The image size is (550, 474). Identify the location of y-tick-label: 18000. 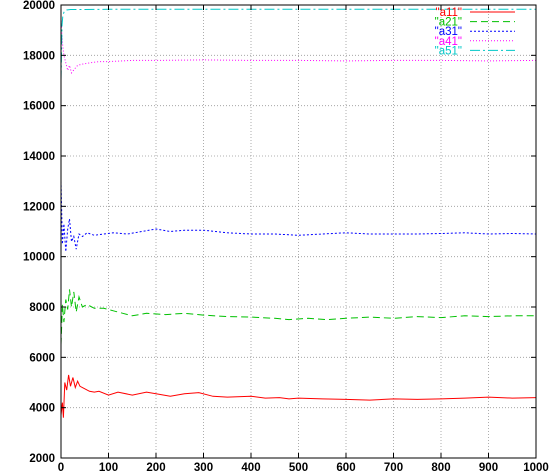
(39, 56).